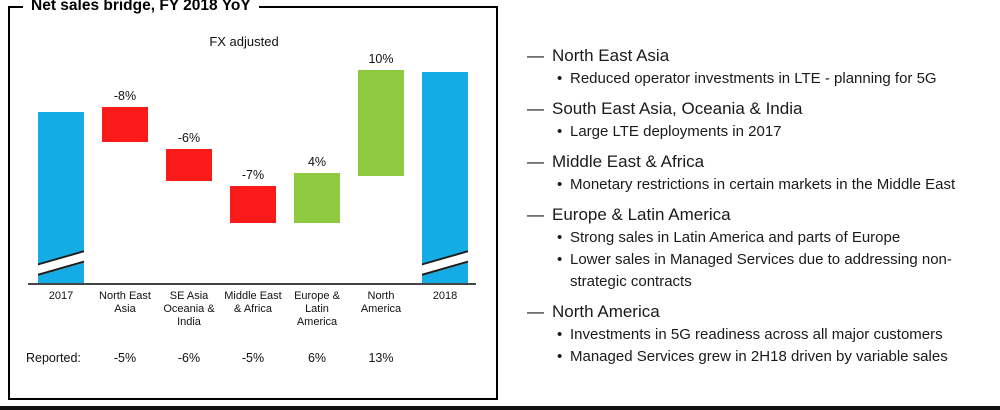  I want to click on reported-value: 6%, so click(317, 358).